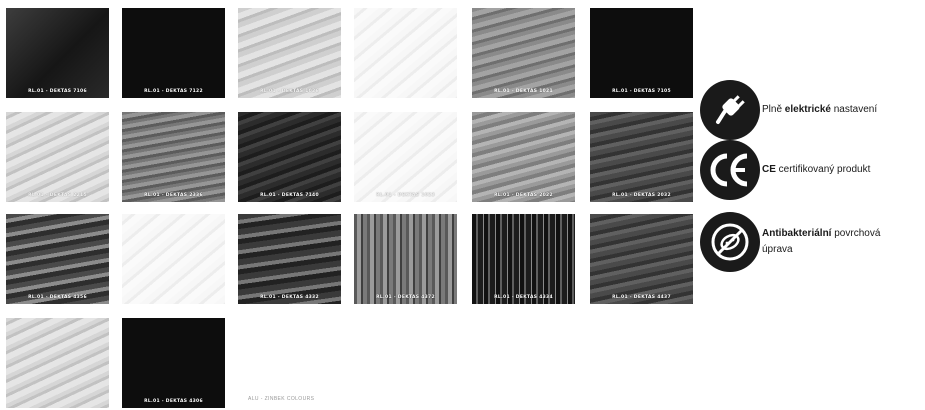 The image size is (925, 410). What do you see at coordinates (807, 109) in the screenshot?
I see `feature-electric-bold: elektrické` at bounding box center [807, 109].